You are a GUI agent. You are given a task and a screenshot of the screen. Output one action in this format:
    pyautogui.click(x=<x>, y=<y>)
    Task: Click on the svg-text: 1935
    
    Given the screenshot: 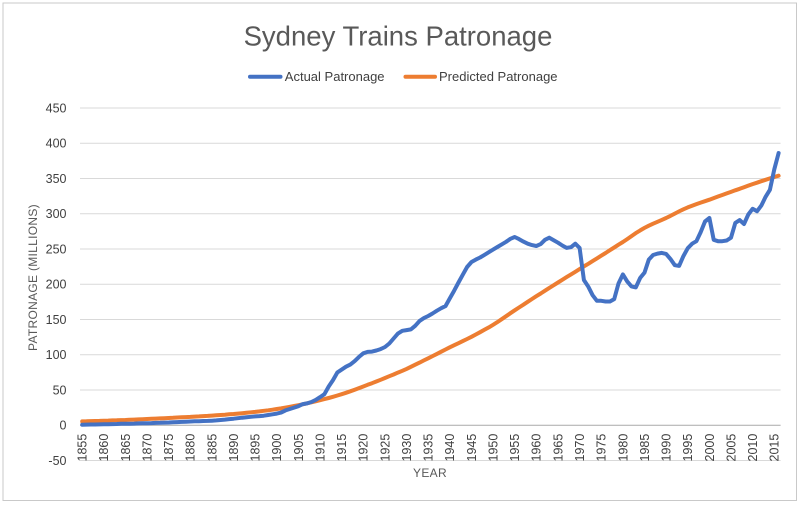 What is the action you would take?
    pyautogui.click(x=429, y=448)
    